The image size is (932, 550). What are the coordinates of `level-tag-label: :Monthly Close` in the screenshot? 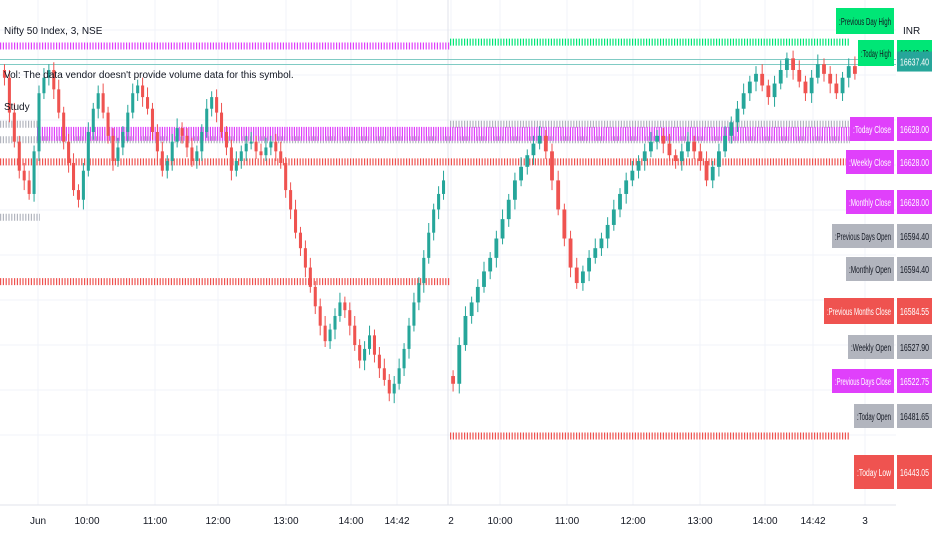 It's located at (870, 203).